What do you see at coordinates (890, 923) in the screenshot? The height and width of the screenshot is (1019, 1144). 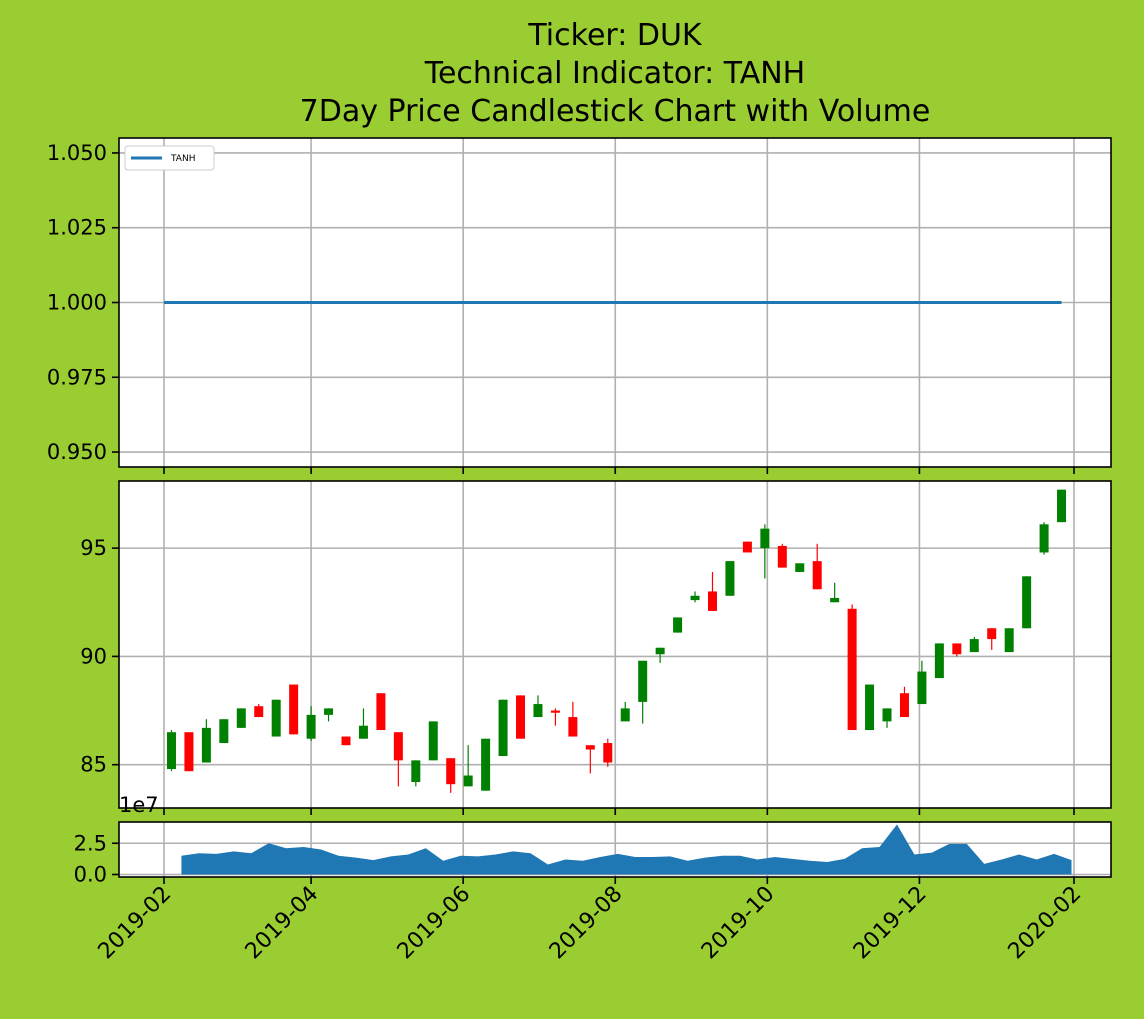 I see `xtick-label-5: 2019-12` at bounding box center [890, 923].